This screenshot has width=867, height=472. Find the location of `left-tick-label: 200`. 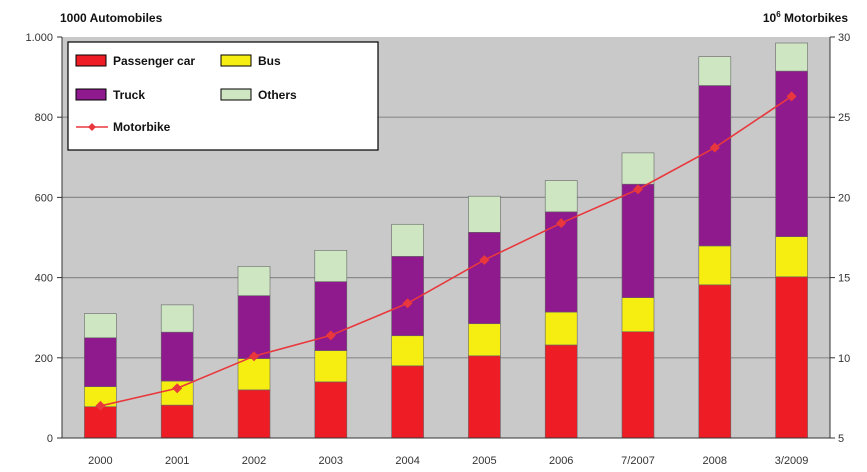

left-tick-label: 200 is located at coordinates (44, 359).